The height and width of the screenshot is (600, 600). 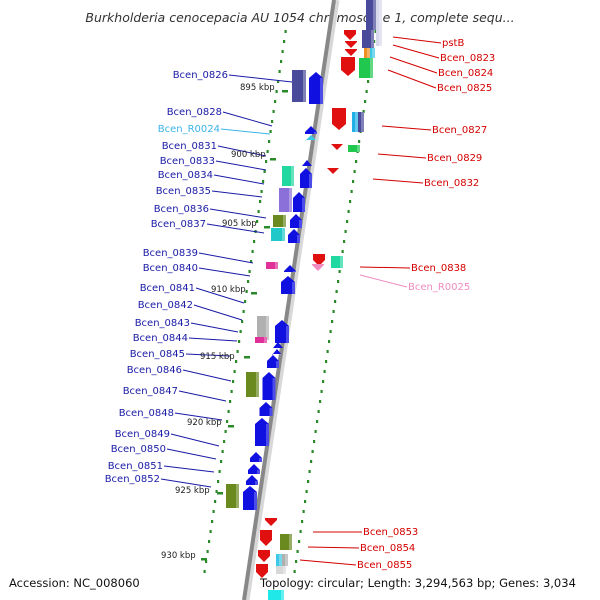 I want to click on gene-label-left: Bcen_0834, so click(x=185, y=175).